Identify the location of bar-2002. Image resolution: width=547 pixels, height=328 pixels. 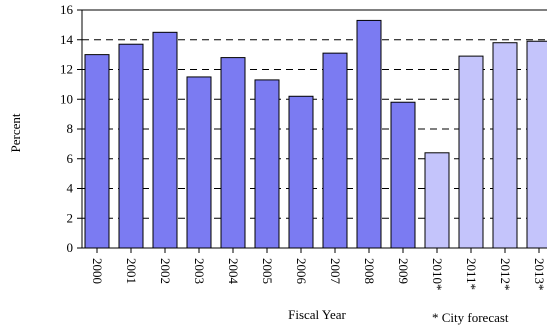
(165, 140).